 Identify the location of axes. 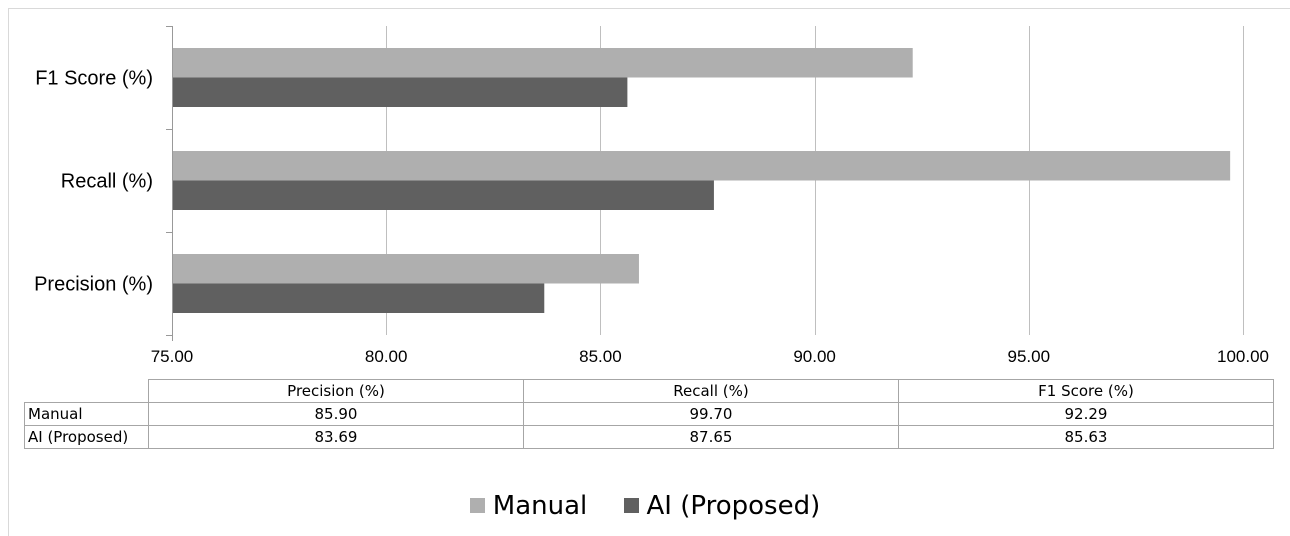
(169, 183).